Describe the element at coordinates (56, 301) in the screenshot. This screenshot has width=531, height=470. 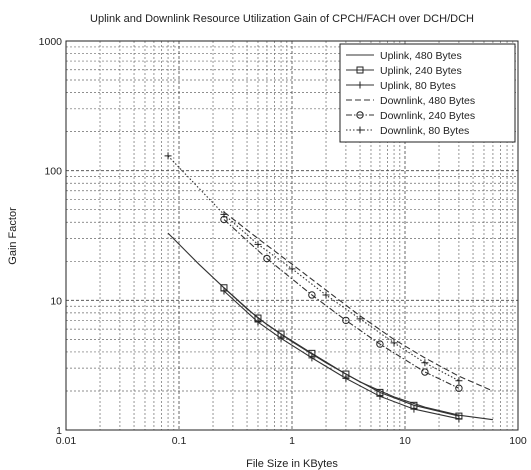
I see `y-tick-label: 10` at that location.